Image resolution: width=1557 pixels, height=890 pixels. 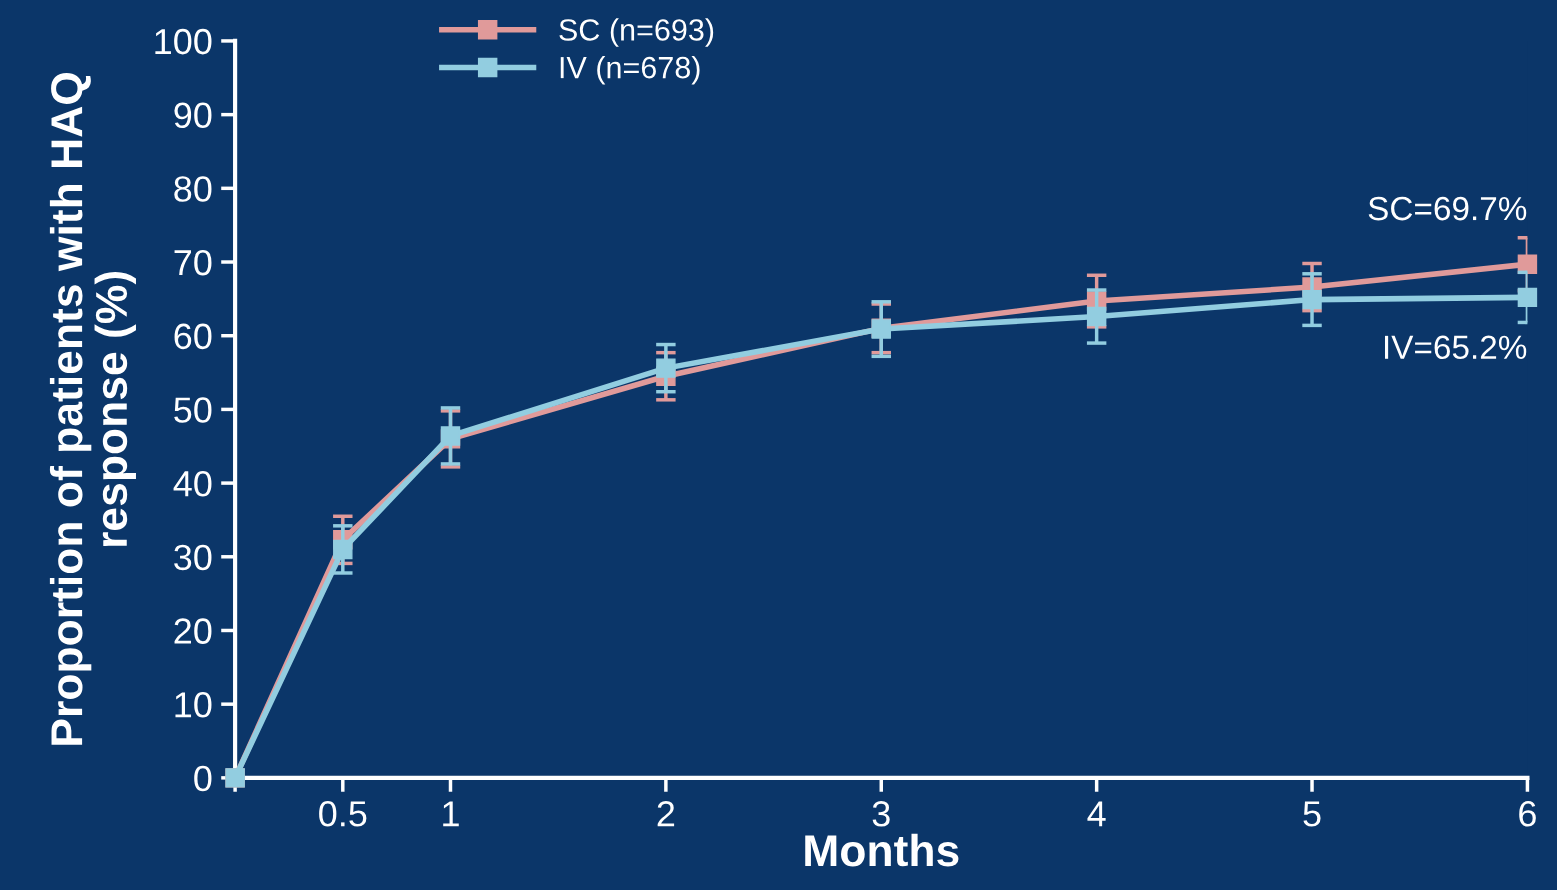 What do you see at coordinates (881, 814) in the screenshot?
I see `x-tick-label: 3` at bounding box center [881, 814].